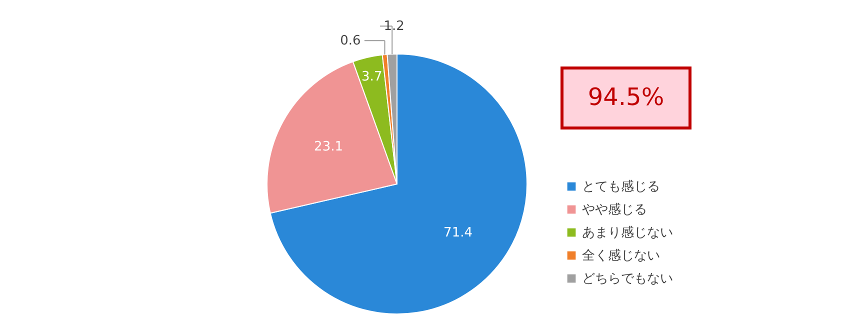  What do you see at coordinates (458, 233) in the screenshot?
I see `data-label: 71.4` at bounding box center [458, 233].